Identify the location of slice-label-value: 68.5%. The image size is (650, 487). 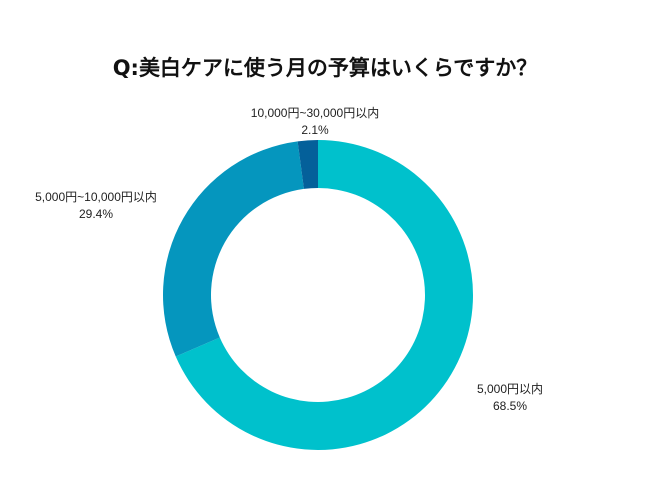
(510, 406).